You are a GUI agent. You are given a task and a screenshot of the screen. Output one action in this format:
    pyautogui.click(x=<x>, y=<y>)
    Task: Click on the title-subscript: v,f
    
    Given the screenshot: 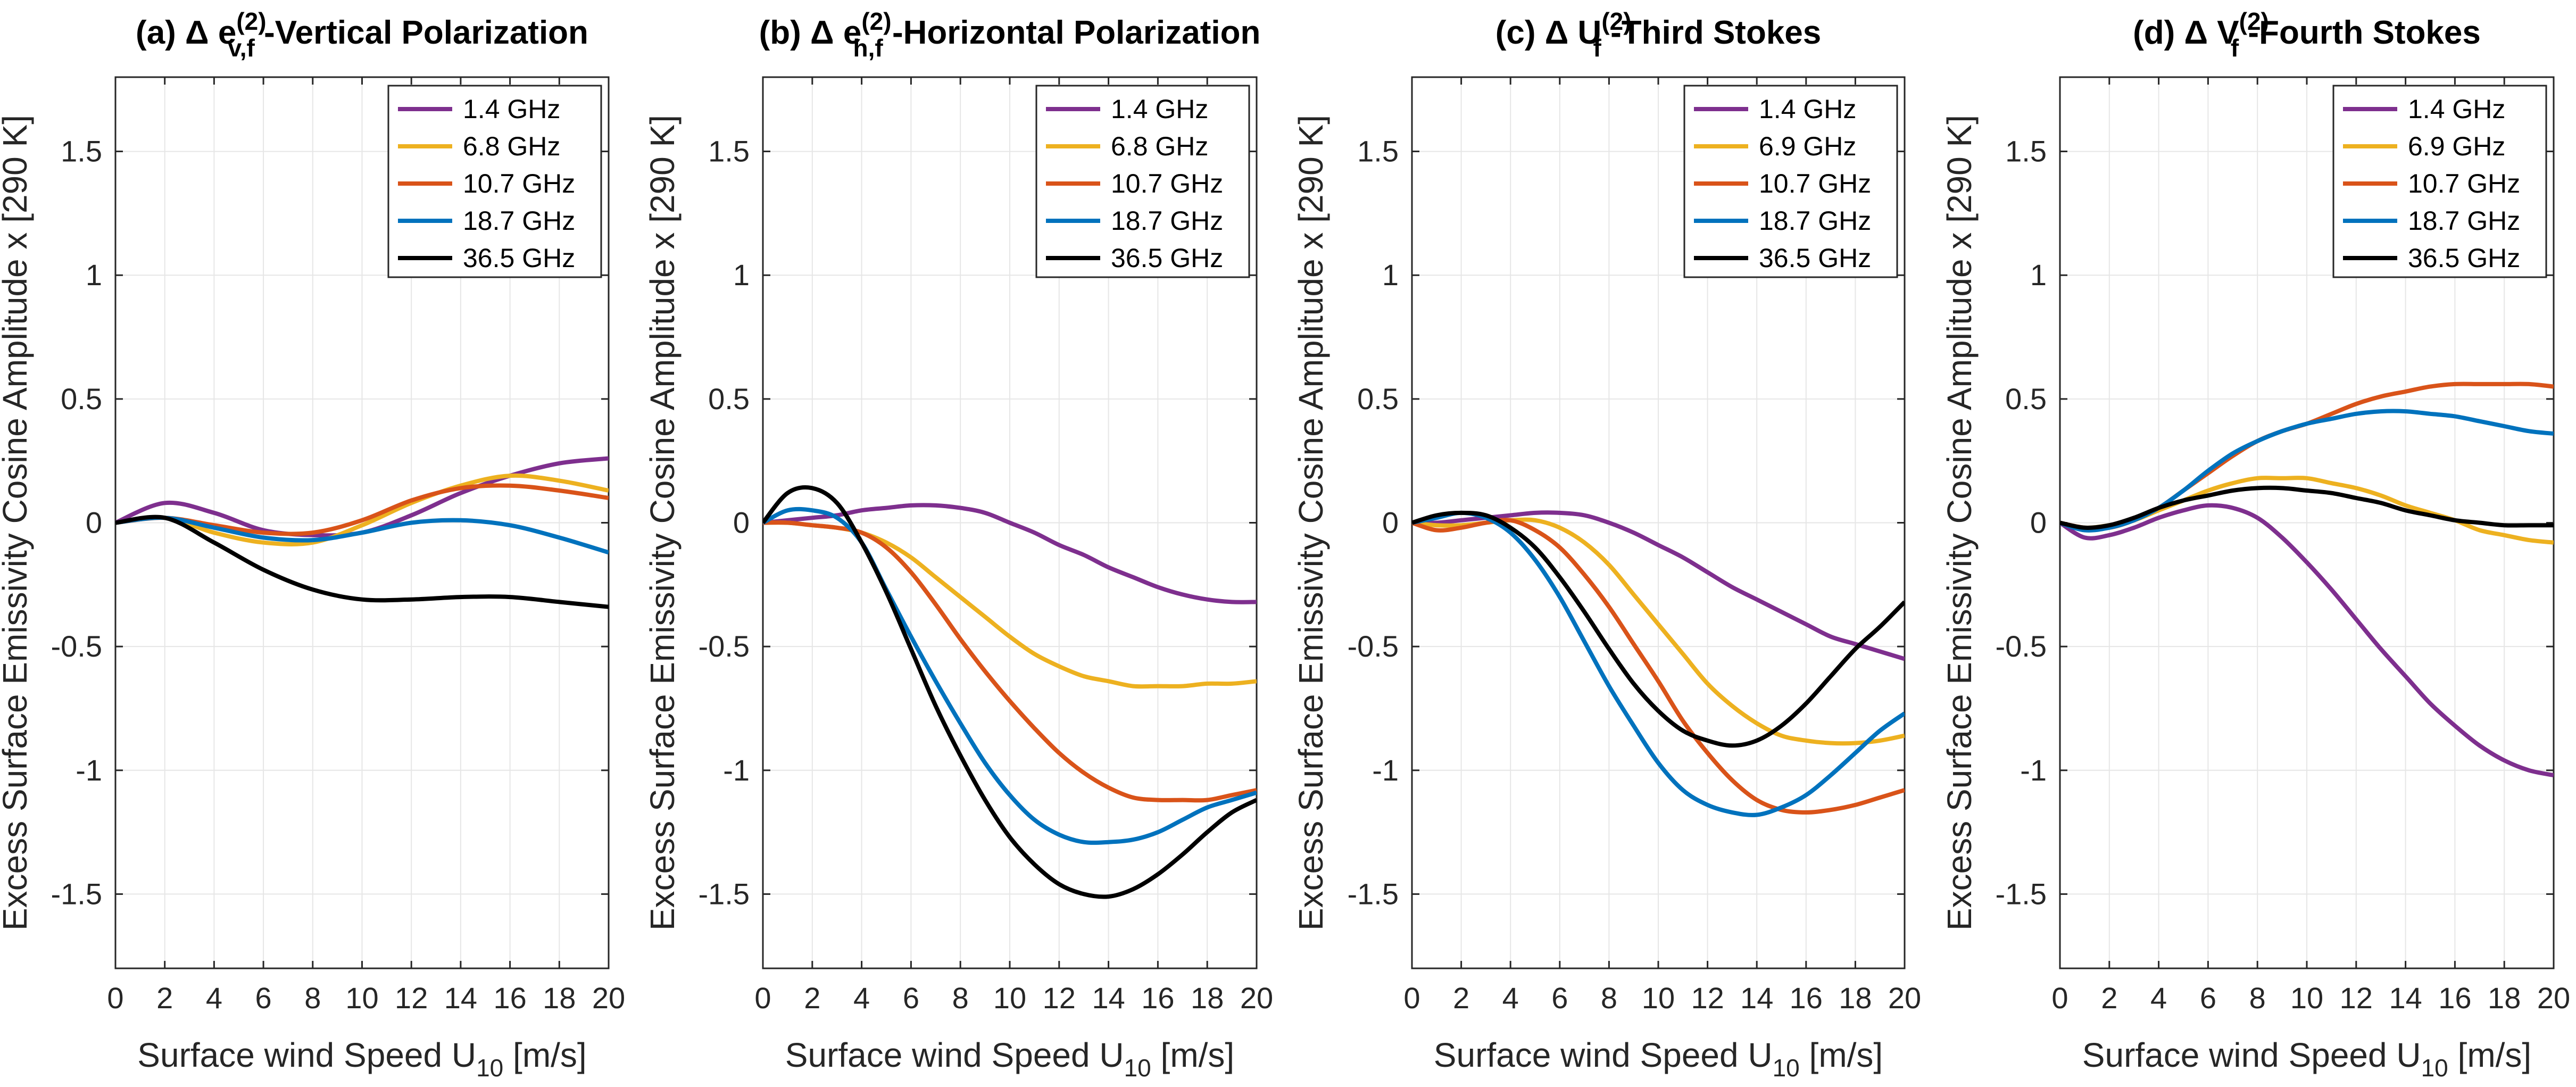 What is the action you would take?
    pyautogui.click(x=241, y=48)
    